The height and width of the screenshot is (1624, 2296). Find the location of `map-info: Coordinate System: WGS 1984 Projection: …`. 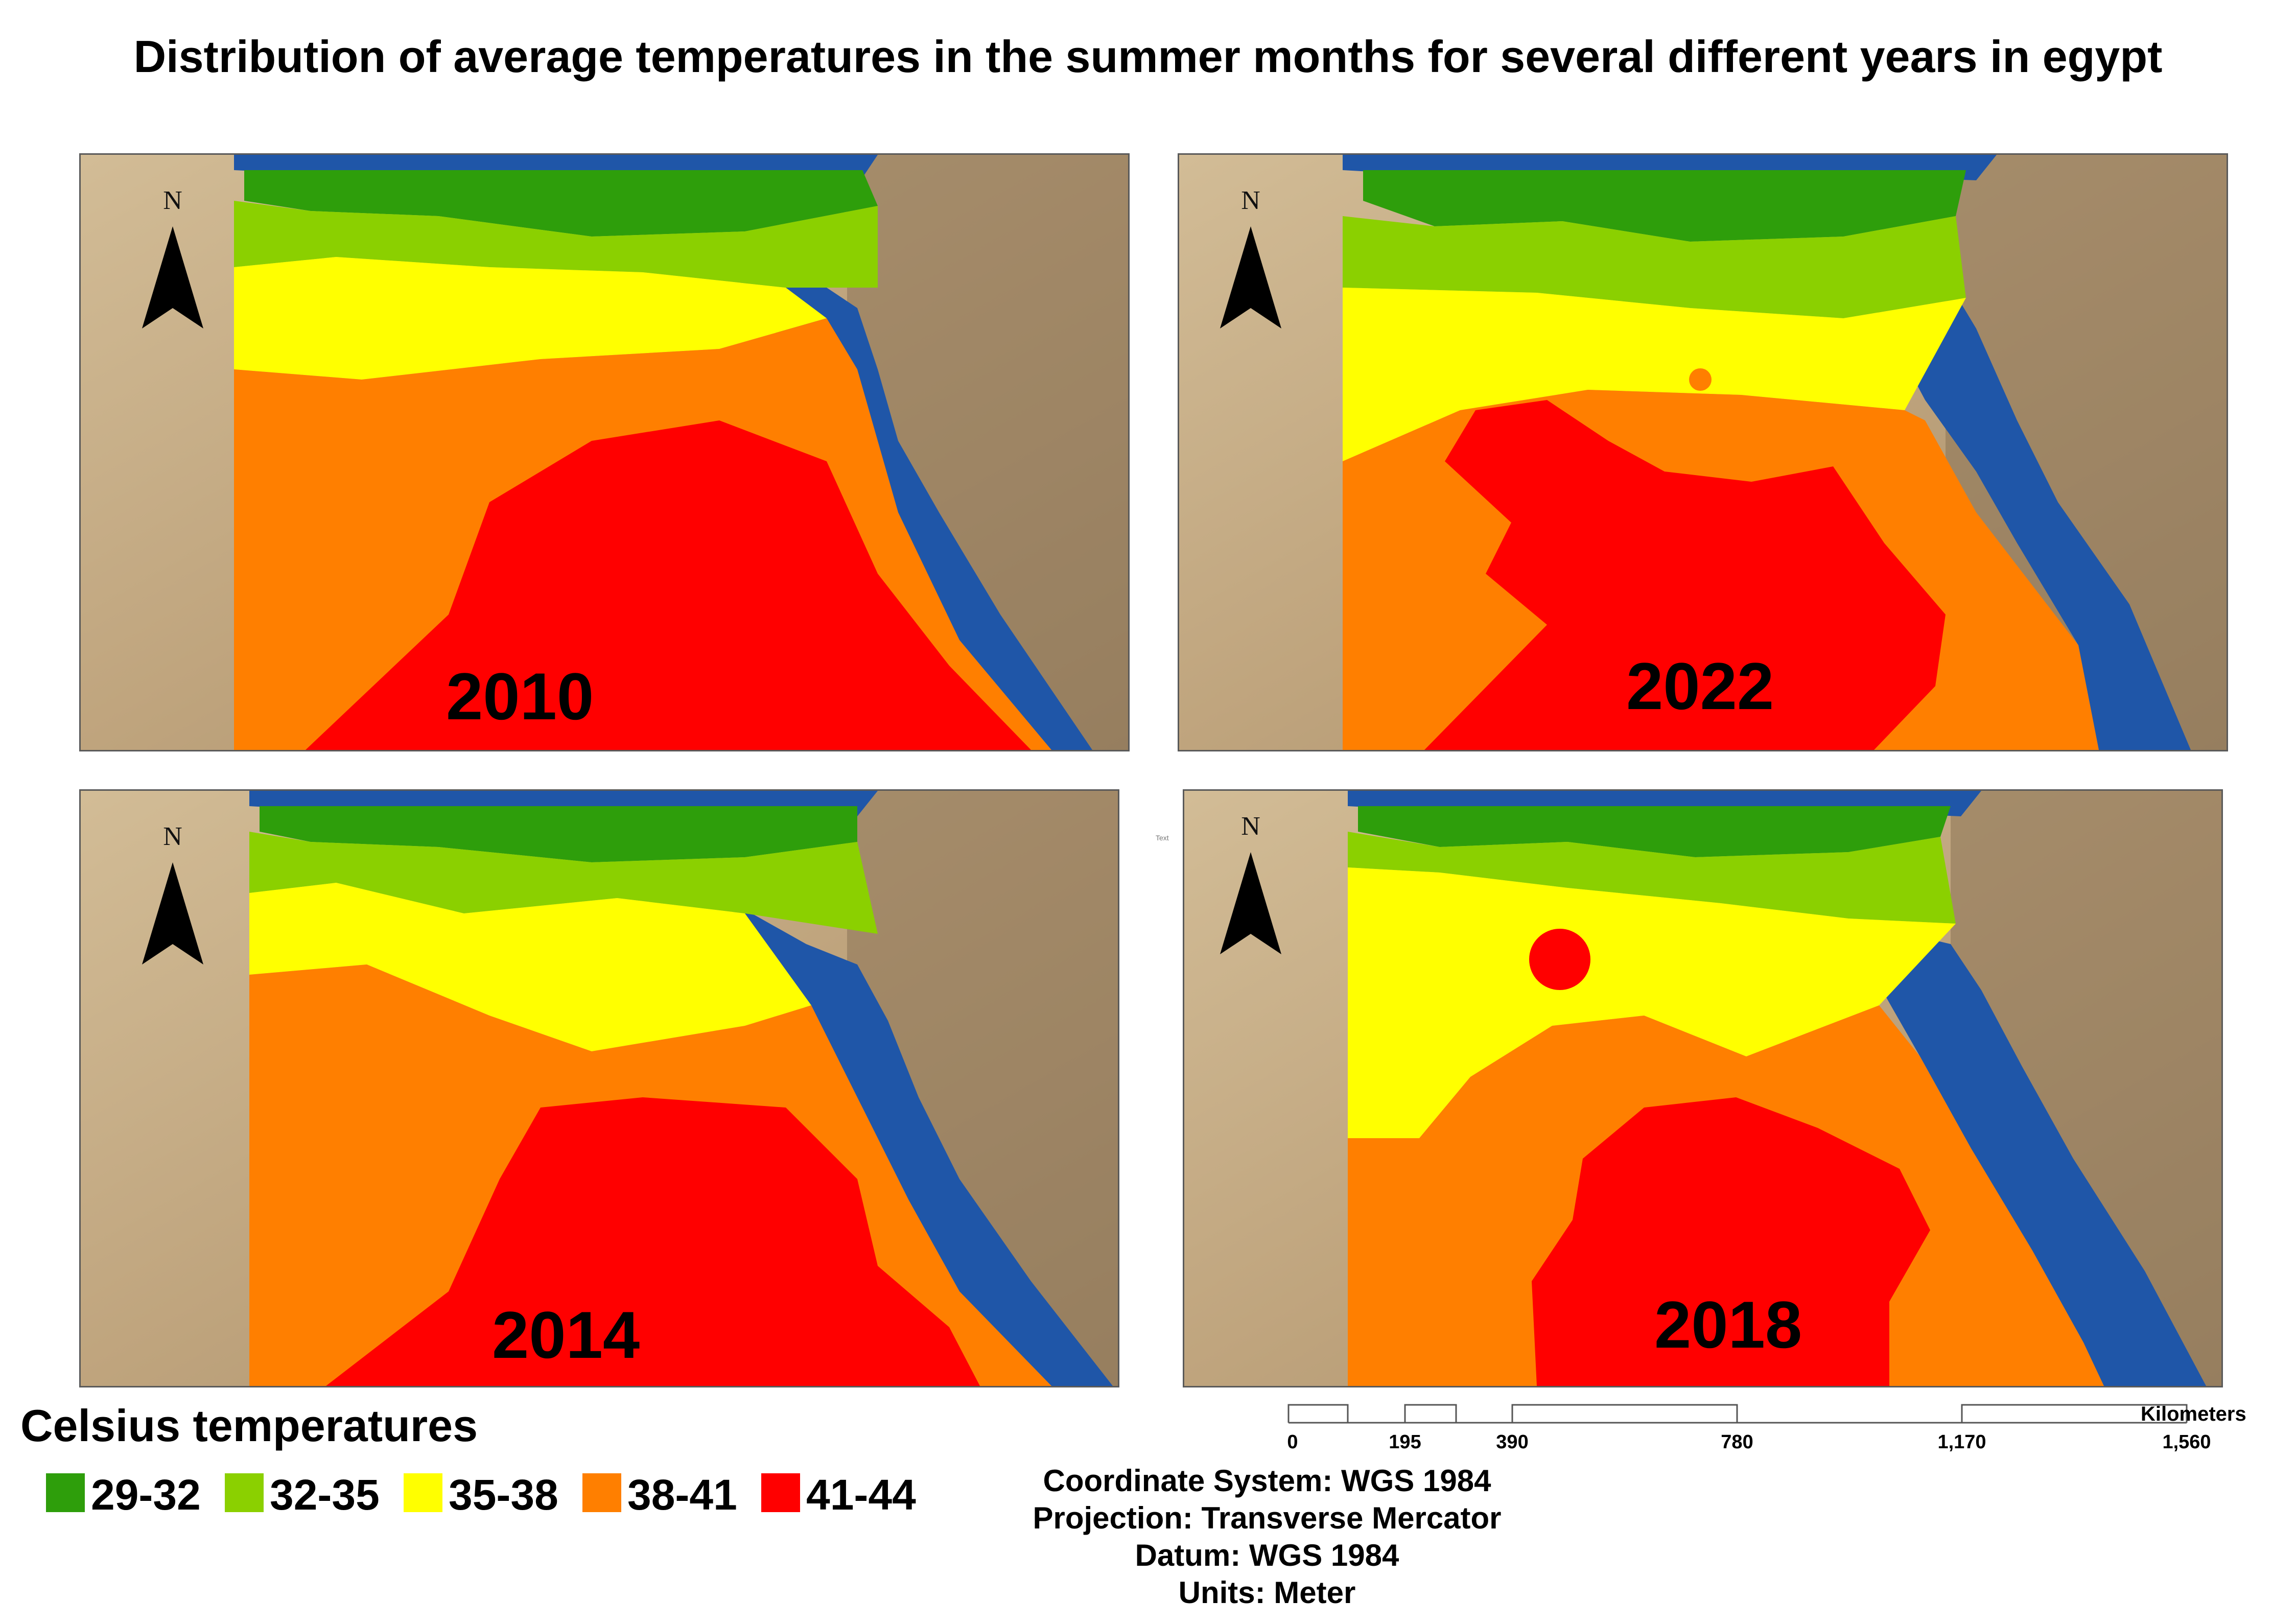

map-info: Coordinate System: WGS 1984 Projection: … is located at coordinates (1267, 1536).